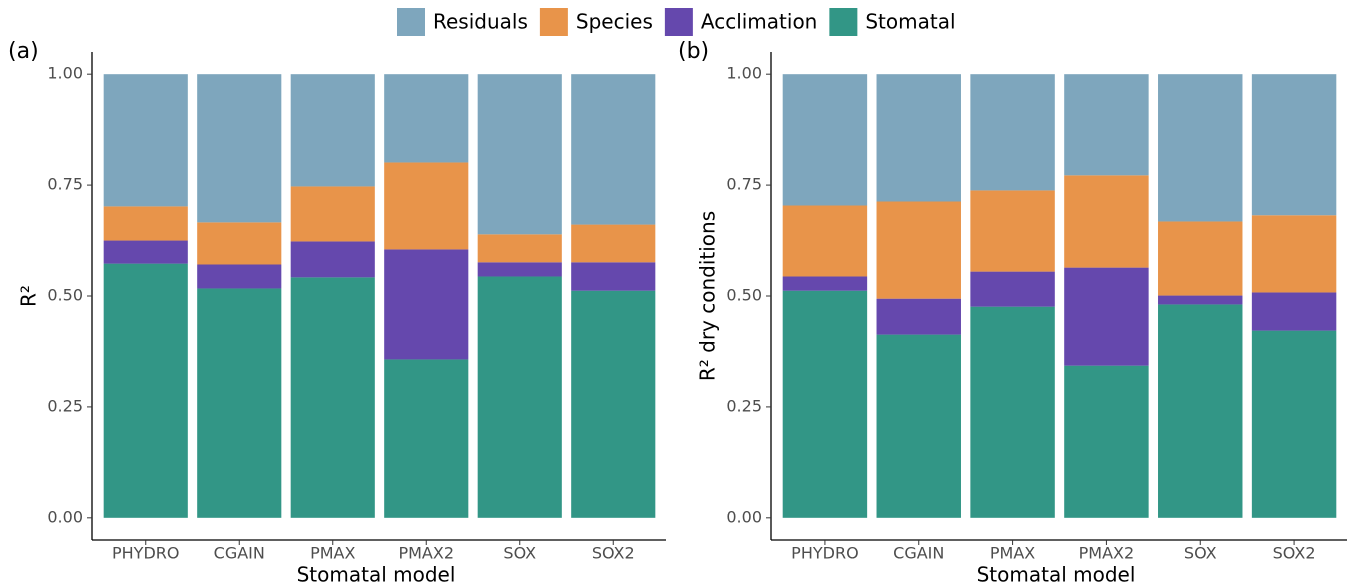  What do you see at coordinates (29, 296) in the screenshot?
I see `y-axis-title: R²` at bounding box center [29, 296].